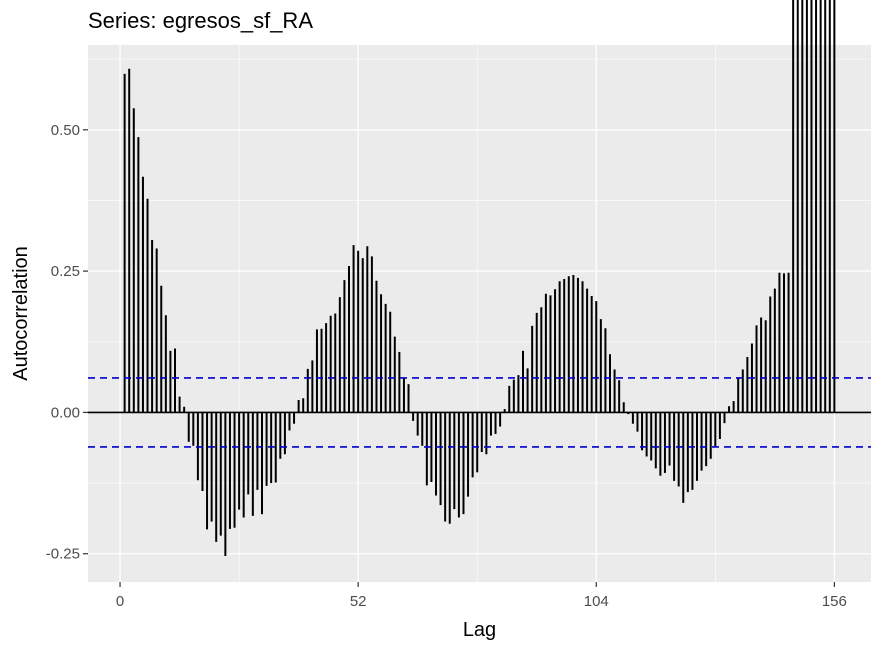 The image size is (882, 648). Describe the element at coordinates (21, 313) in the screenshot. I see `y-axis-title: Autocorrelation` at that location.